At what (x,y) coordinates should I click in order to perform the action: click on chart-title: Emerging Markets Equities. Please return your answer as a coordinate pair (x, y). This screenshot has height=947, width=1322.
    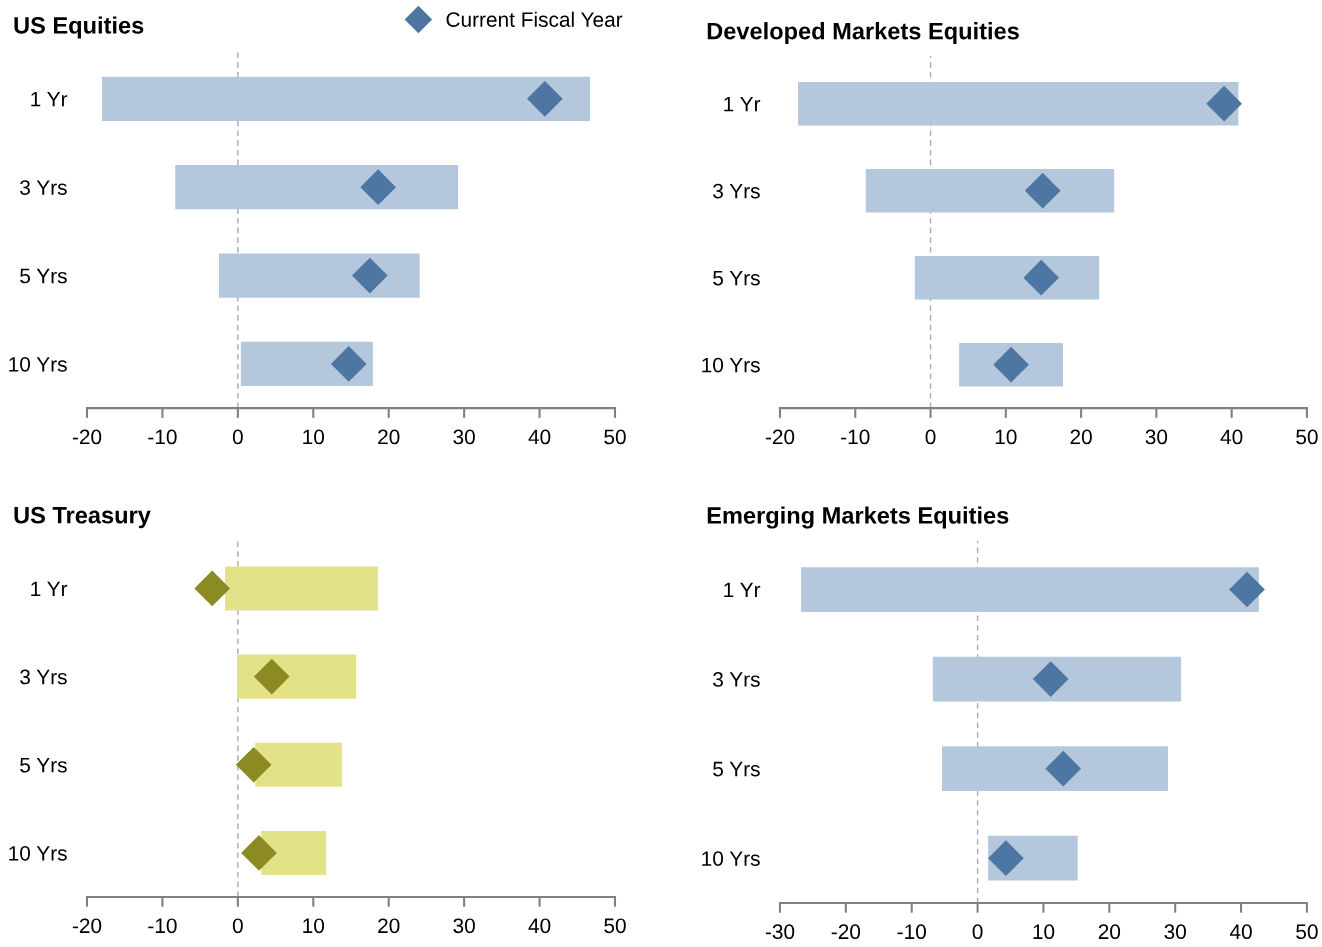
    Looking at the image, I should click on (858, 517).